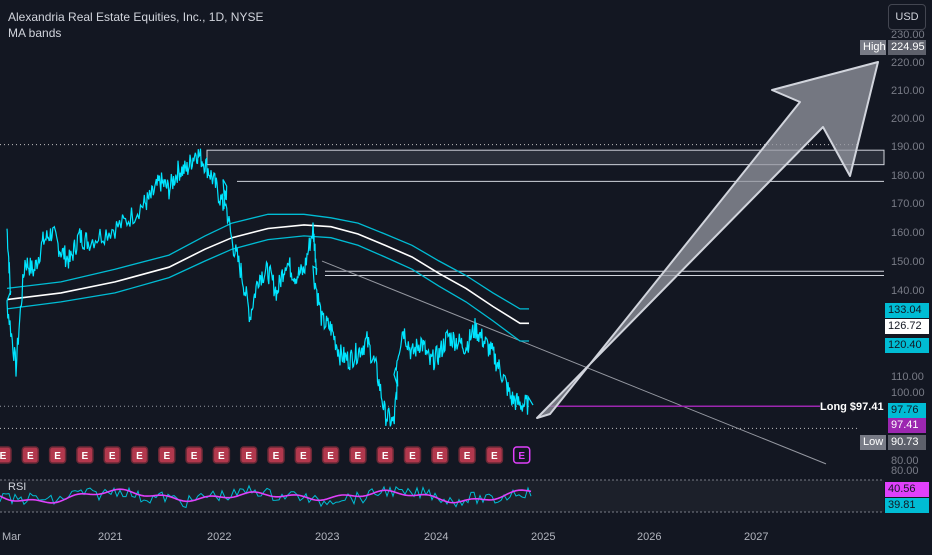 The image size is (932, 555). I want to click on price-label-rsi-val: 39.81, so click(907, 505).